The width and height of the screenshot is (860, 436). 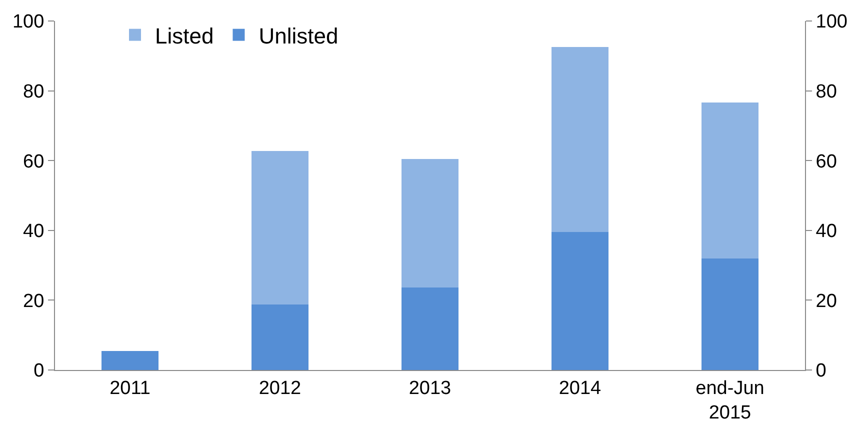 What do you see at coordinates (580, 388) in the screenshot?
I see `x-tick-label: 2014` at bounding box center [580, 388].